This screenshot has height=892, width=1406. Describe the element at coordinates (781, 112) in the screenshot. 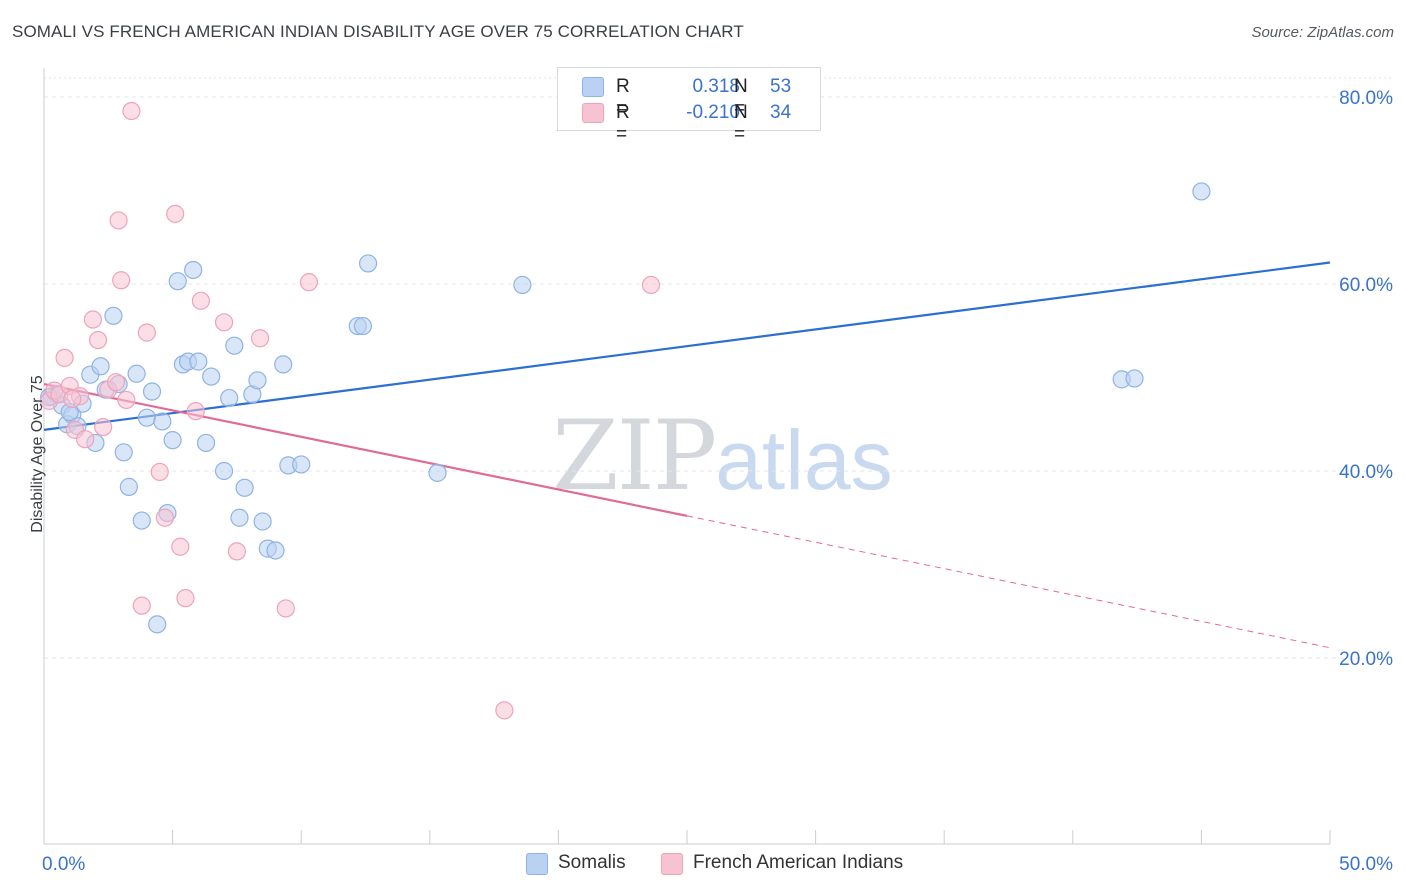

I see `legend-n-value: 34` at that location.